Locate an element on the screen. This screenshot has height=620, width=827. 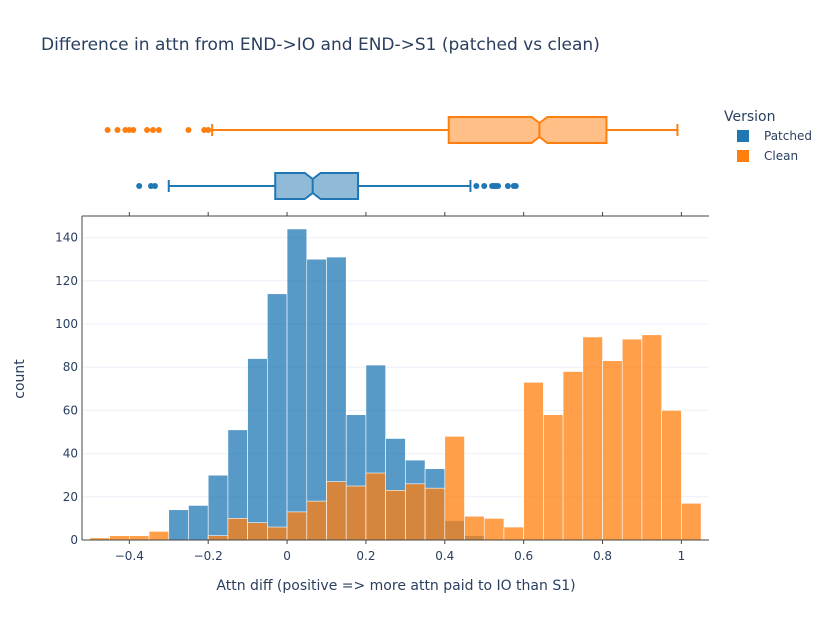
x-tick-label: 0.4 is located at coordinates (444, 556).